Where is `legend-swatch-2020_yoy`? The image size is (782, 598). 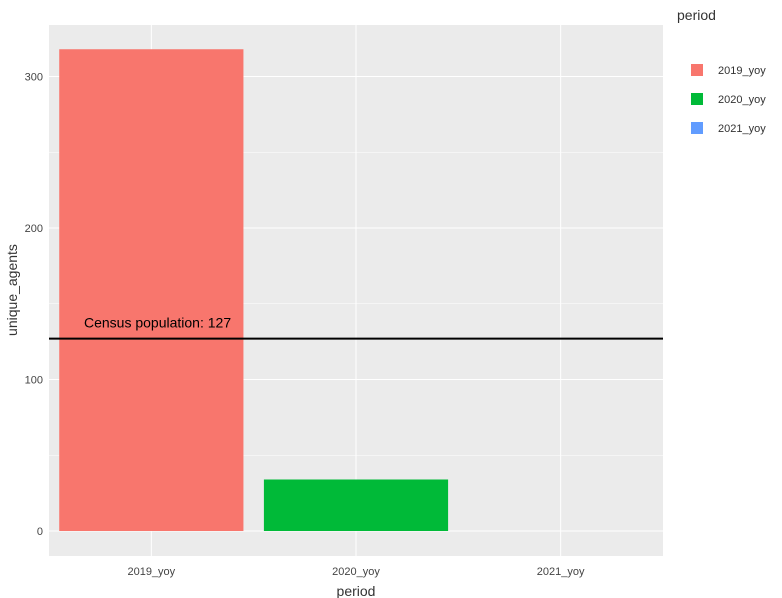 legend-swatch-2020_yoy is located at coordinates (697, 99).